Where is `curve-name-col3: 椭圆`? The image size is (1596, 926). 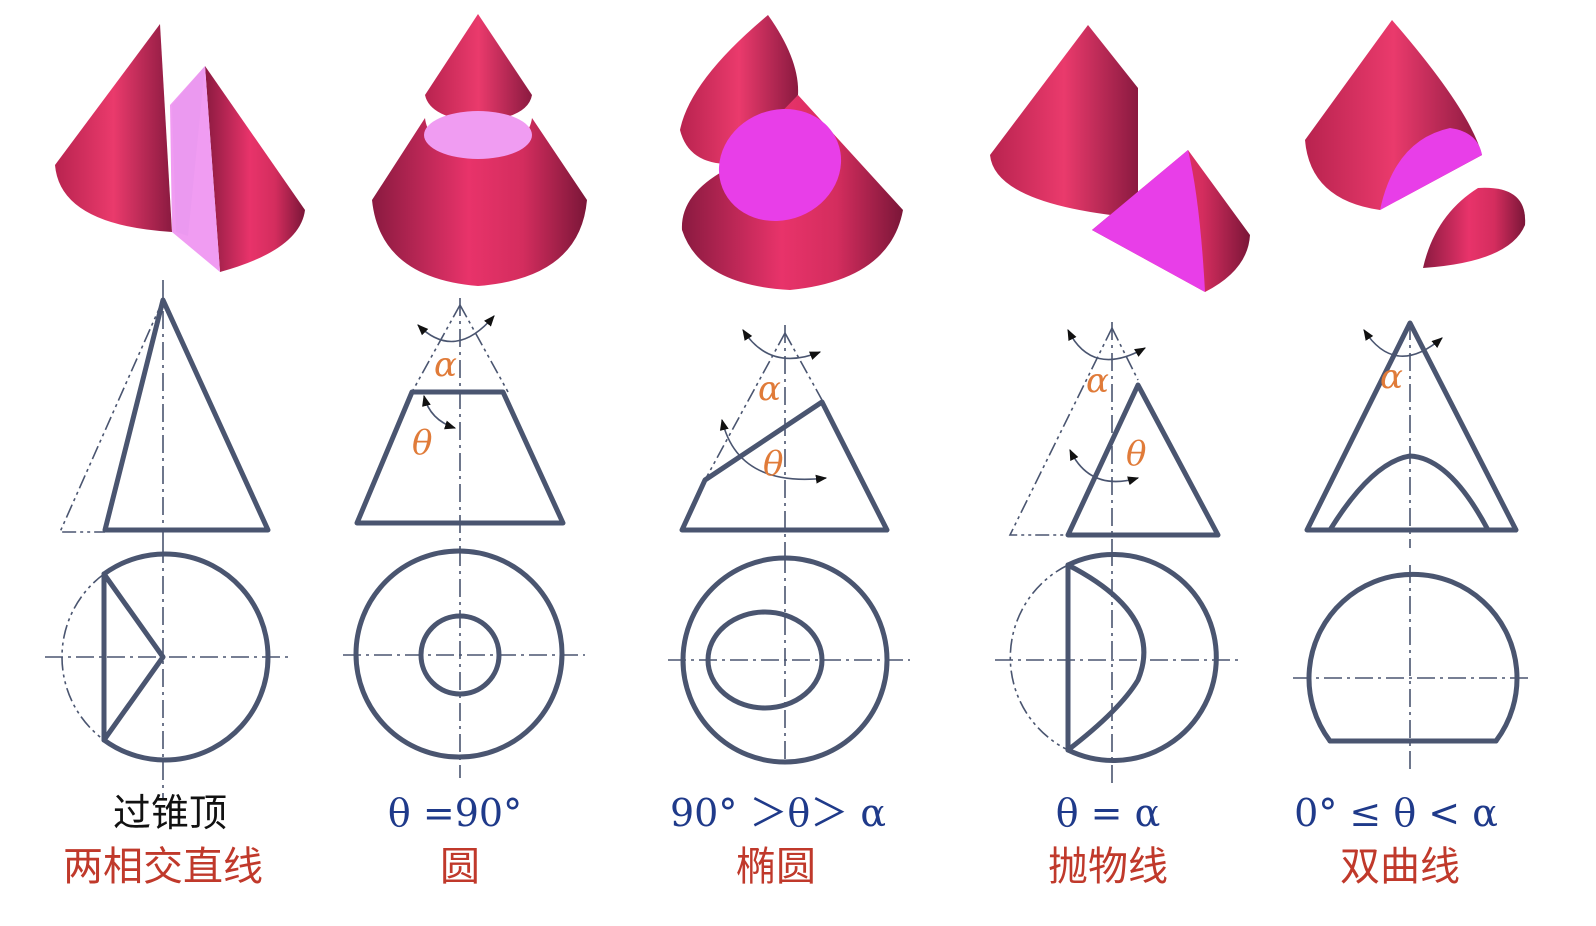 curve-name-col3: 椭圆 is located at coordinates (776, 867).